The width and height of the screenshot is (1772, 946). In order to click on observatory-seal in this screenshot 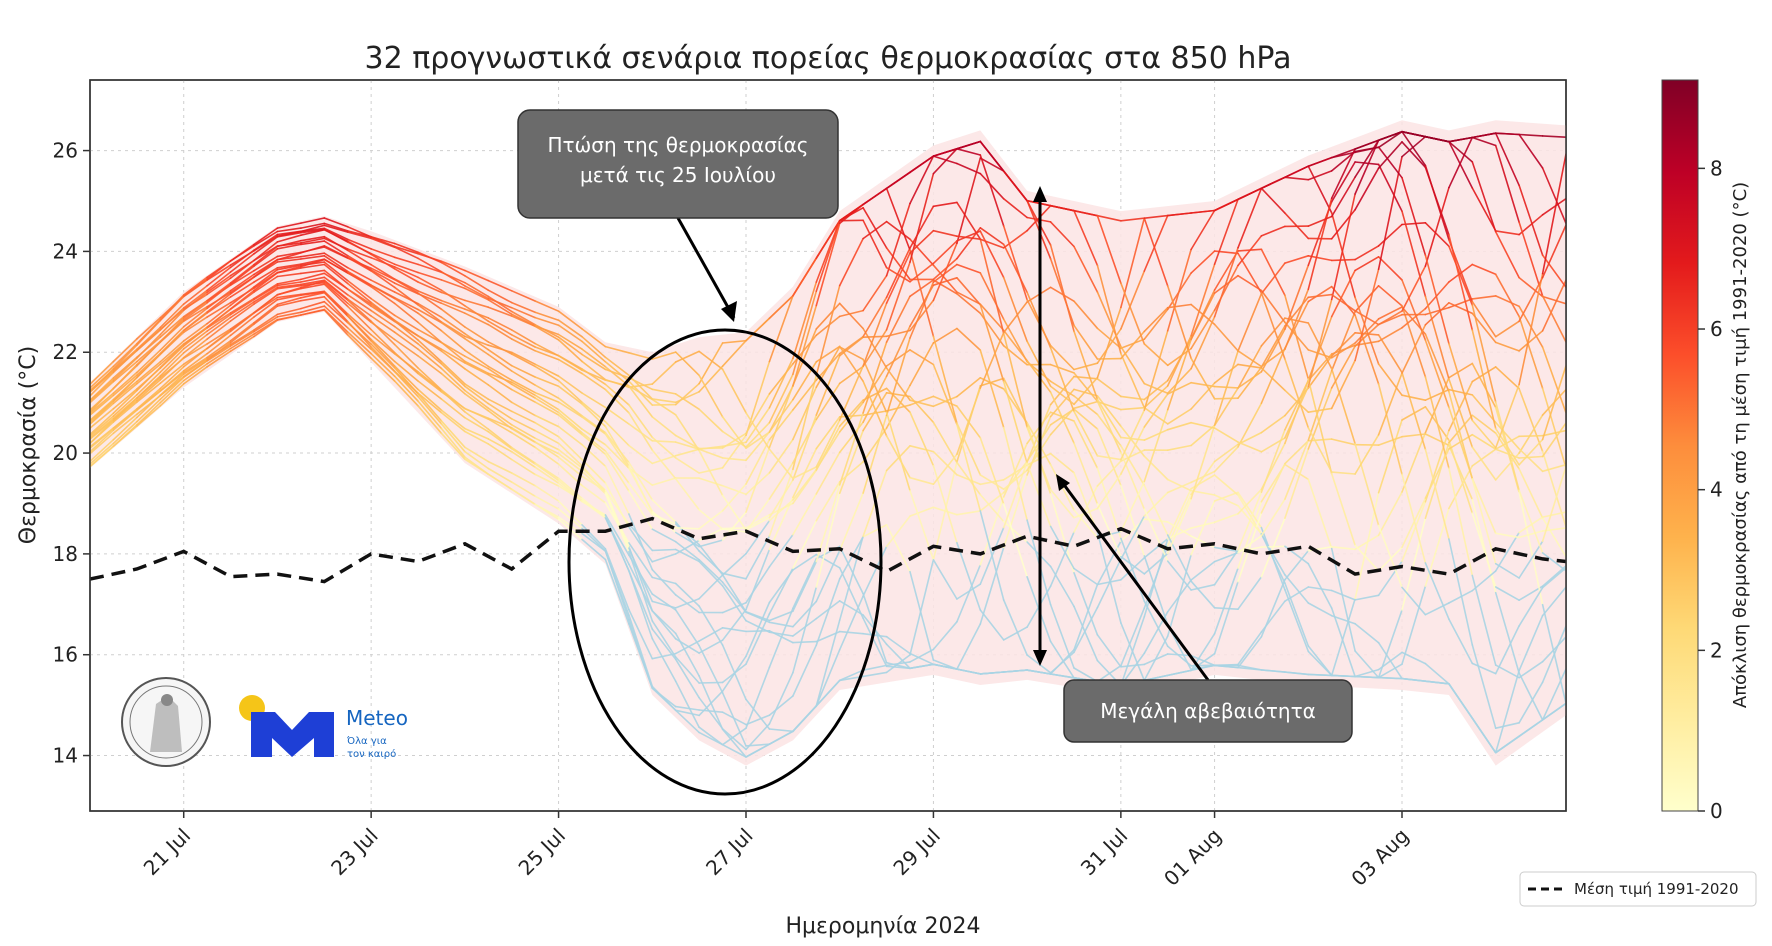, I will do `click(166, 722)`.